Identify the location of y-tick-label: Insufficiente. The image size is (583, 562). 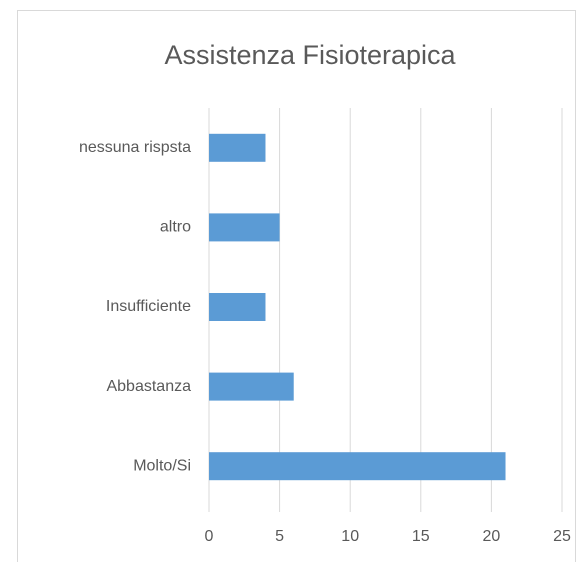
(148, 306).